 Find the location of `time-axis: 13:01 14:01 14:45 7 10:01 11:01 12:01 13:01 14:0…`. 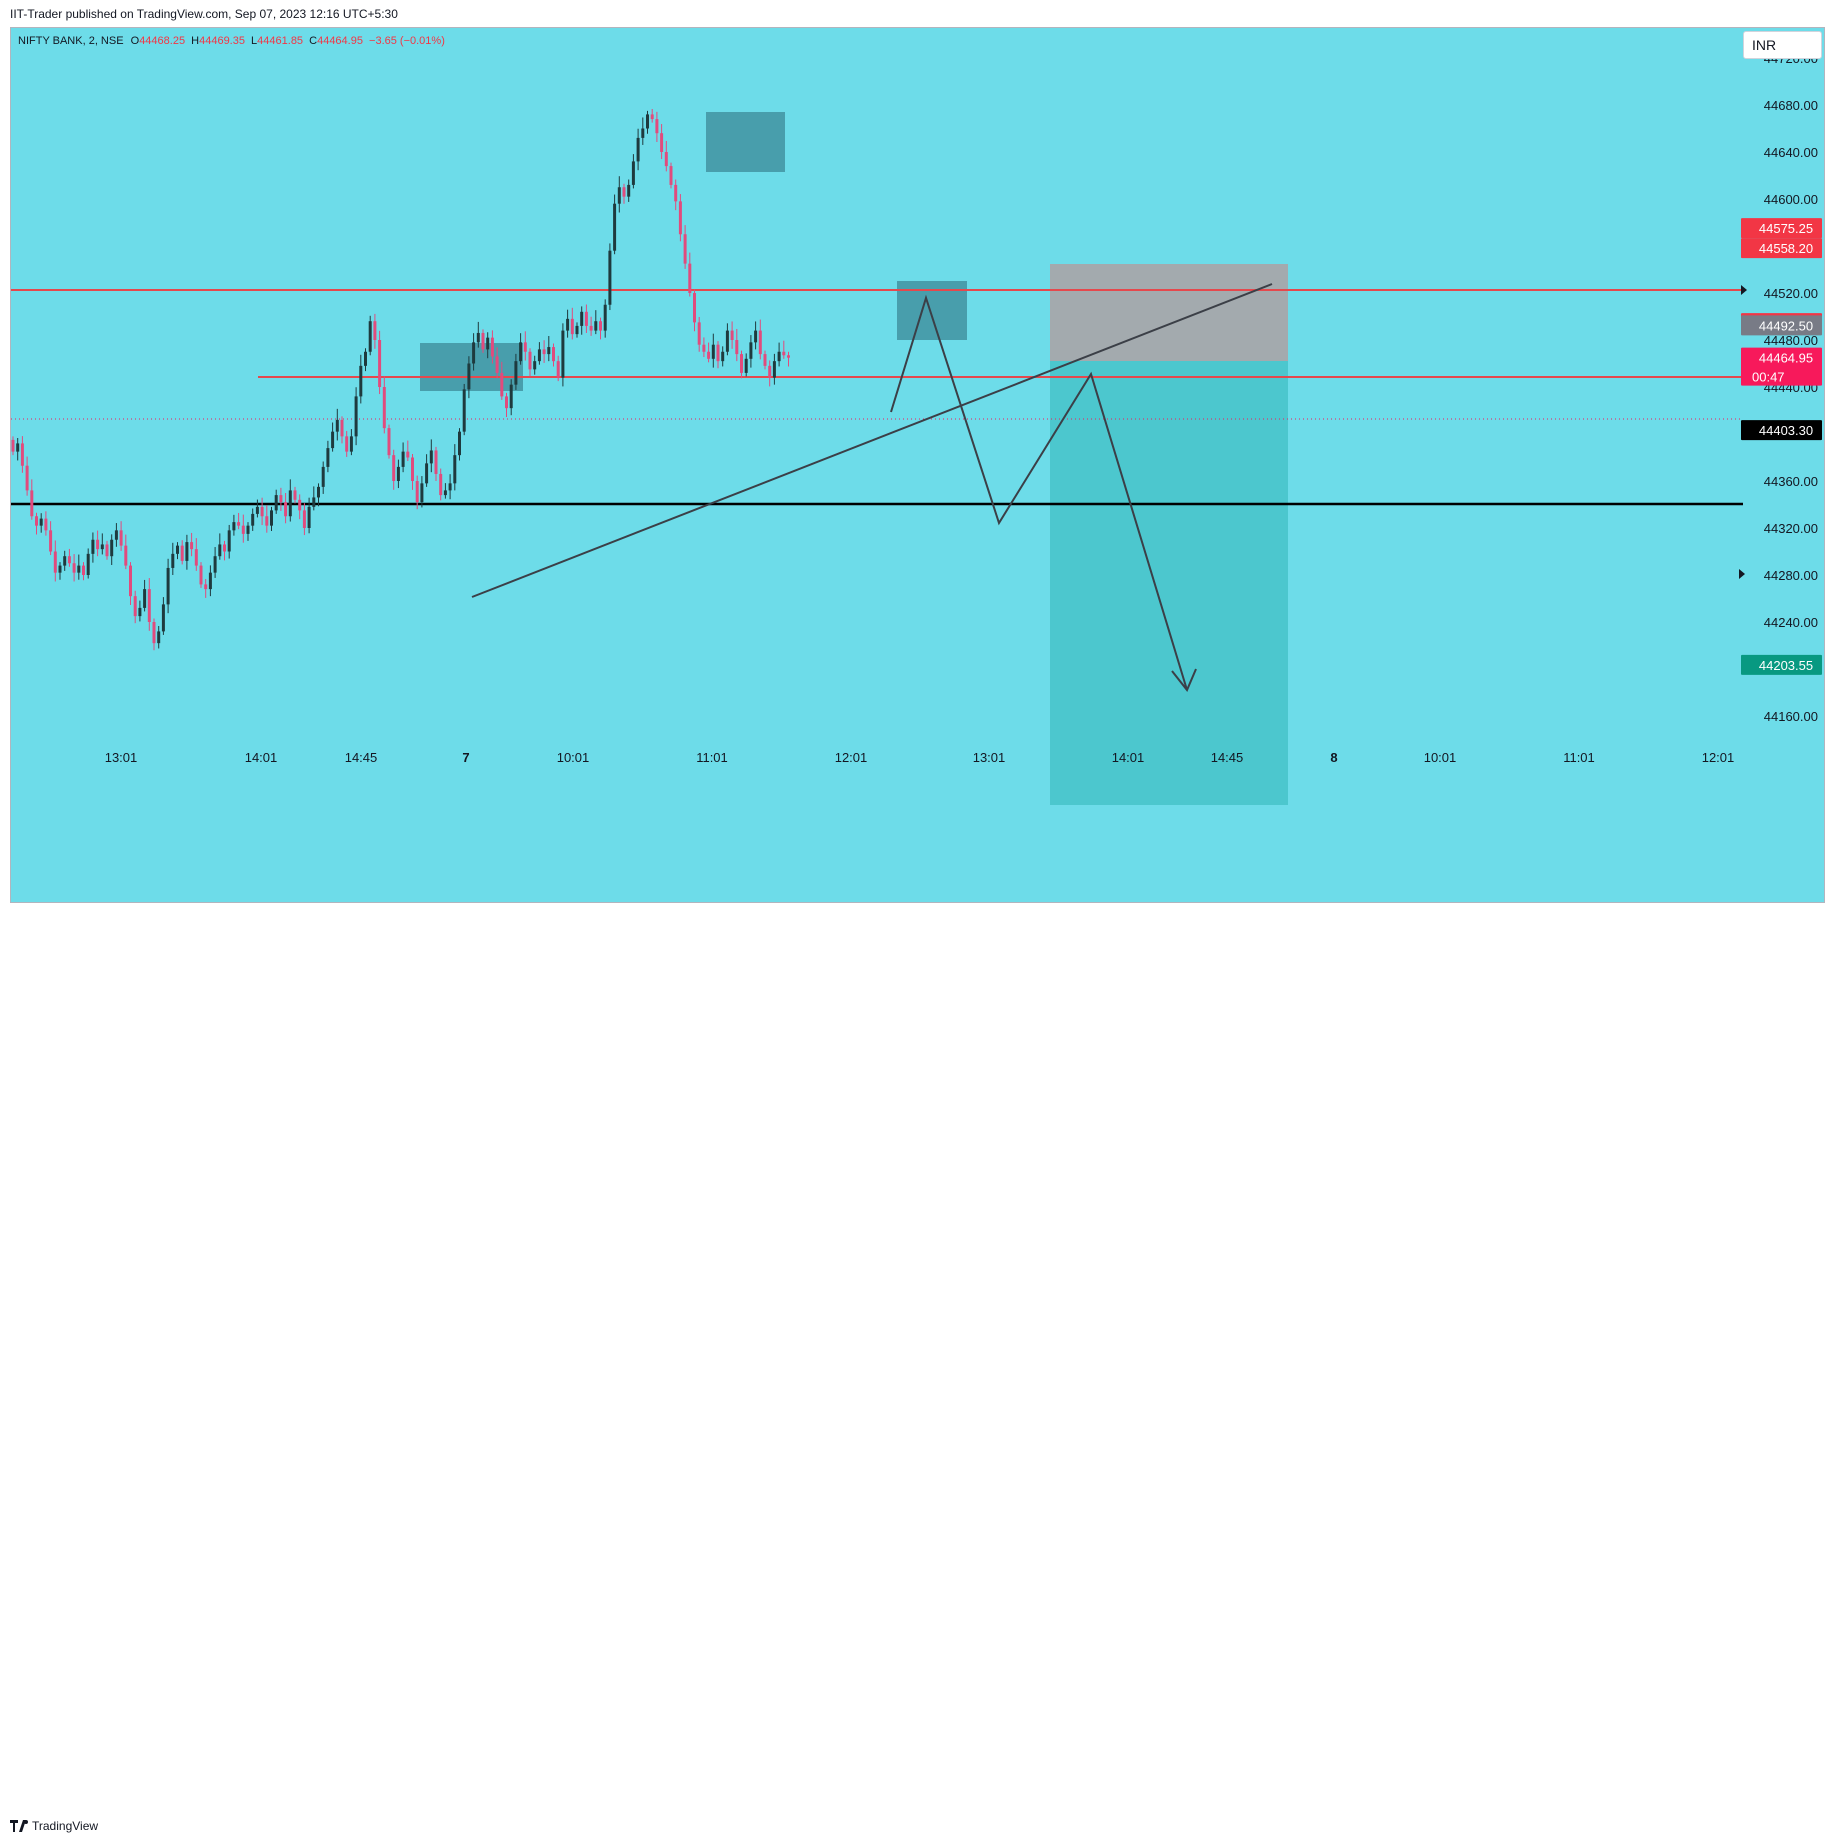

time-axis: 13:01 14:01 14:45 7 10:01 11:01 12:01 13:01 14:0… is located at coordinates (920, 757).